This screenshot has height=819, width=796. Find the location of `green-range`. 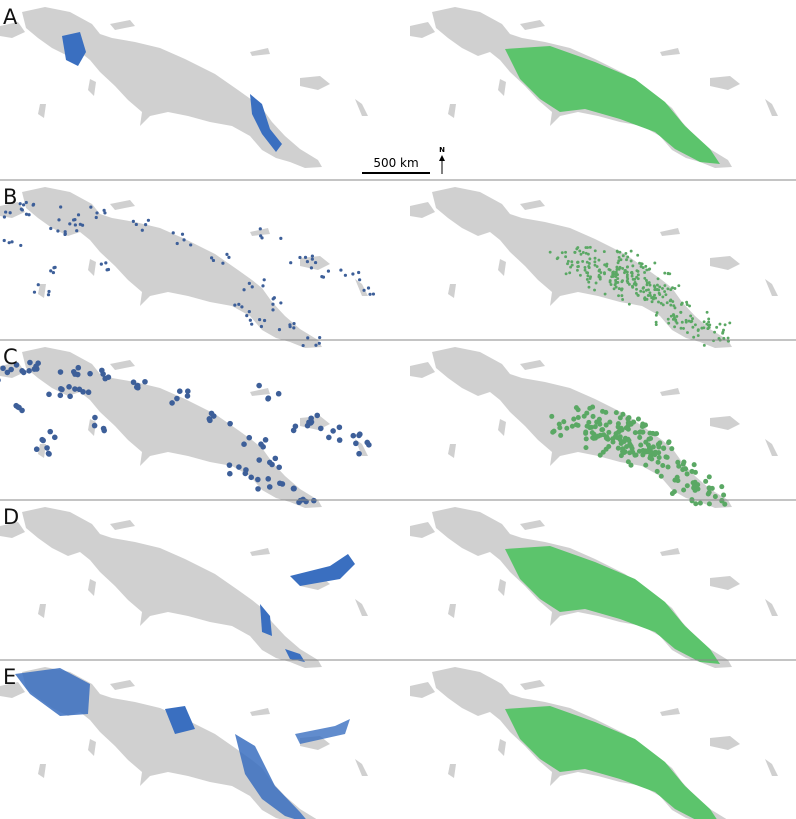

green-range is located at coordinates (612, 605).